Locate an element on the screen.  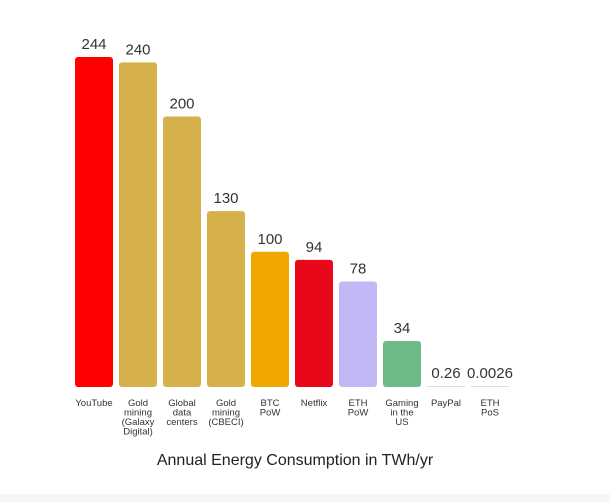
category-label-8: PayPal is located at coordinates (446, 403).